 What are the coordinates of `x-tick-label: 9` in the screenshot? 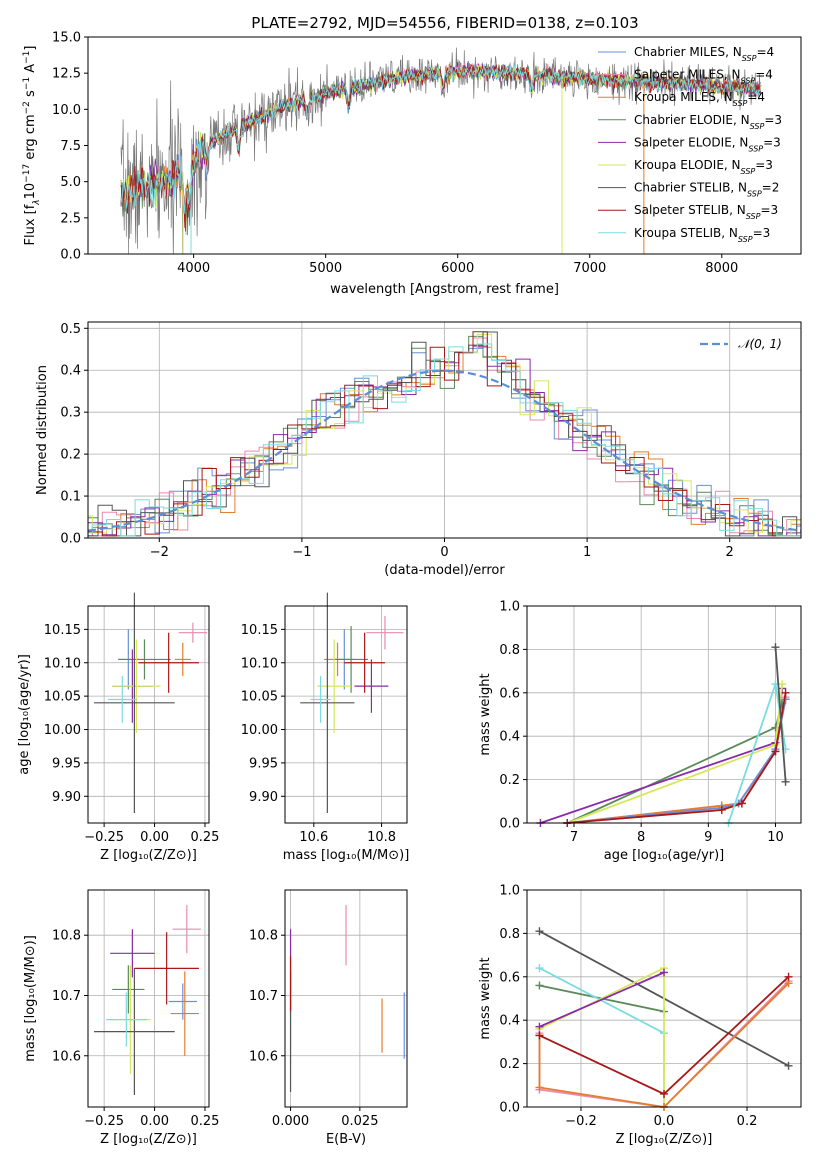 It's located at (708, 837).